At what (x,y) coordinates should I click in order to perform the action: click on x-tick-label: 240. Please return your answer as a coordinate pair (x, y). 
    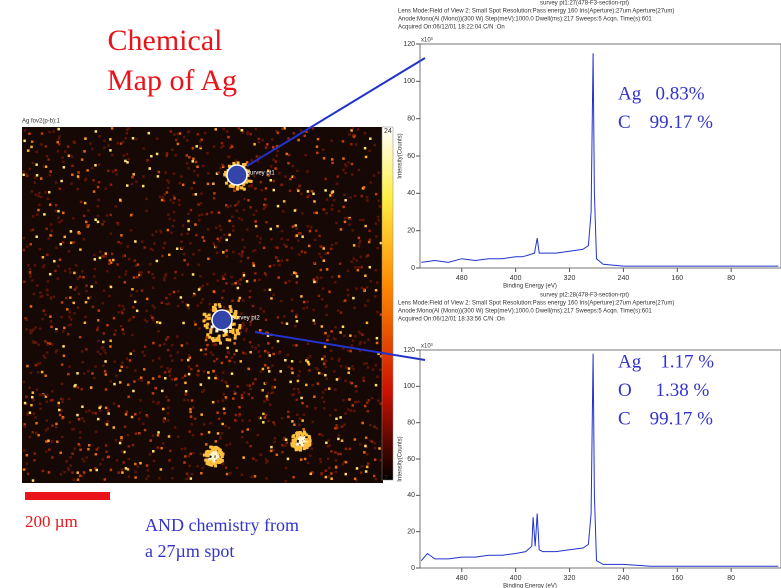
    Looking at the image, I should click on (624, 278).